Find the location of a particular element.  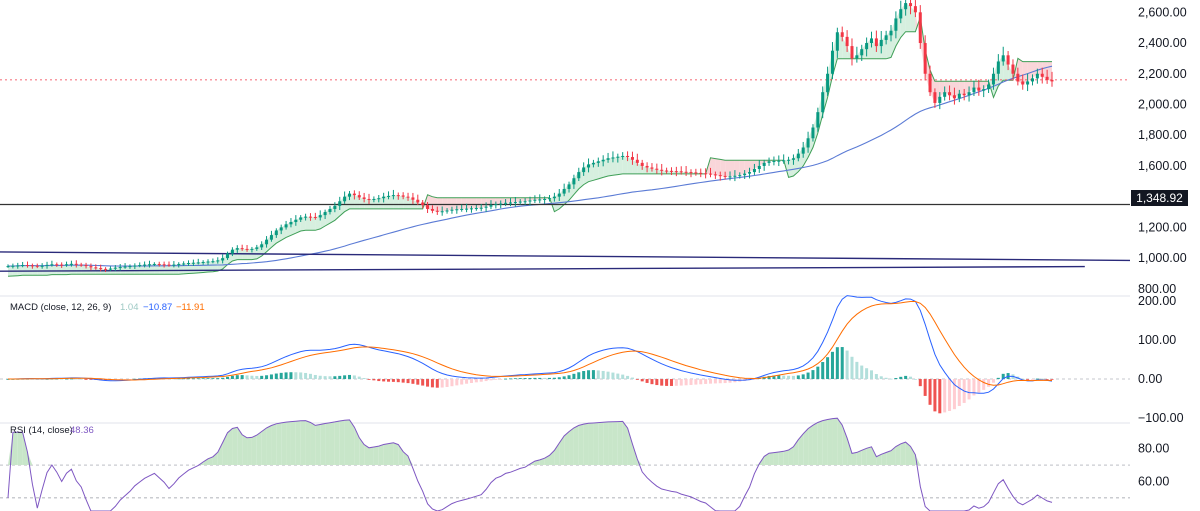

rsi-title: RSI (14, close) is located at coordinates (41, 430).